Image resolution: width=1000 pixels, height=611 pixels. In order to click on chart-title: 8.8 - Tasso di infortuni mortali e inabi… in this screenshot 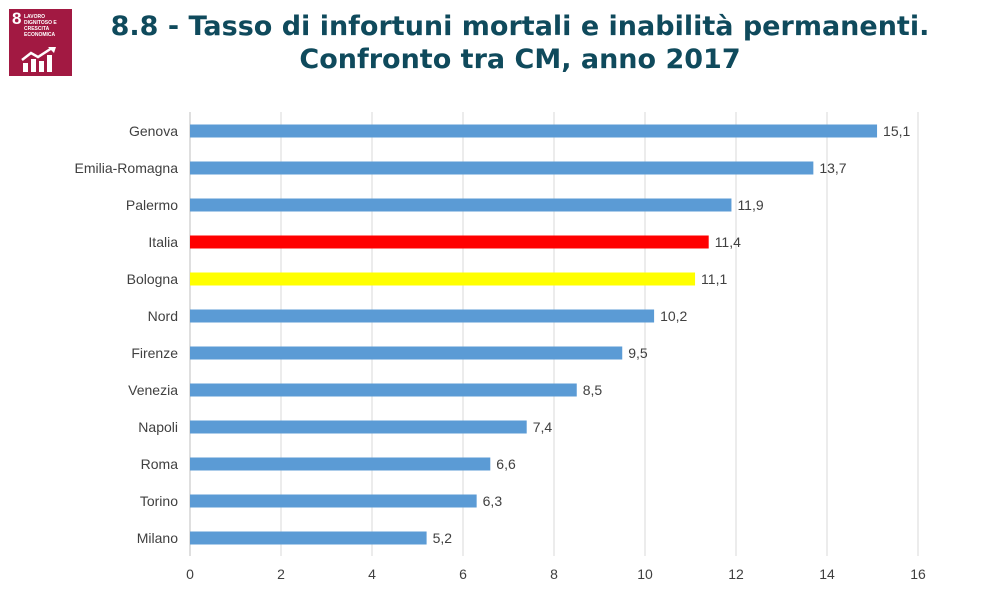, I will do `click(520, 26)`.